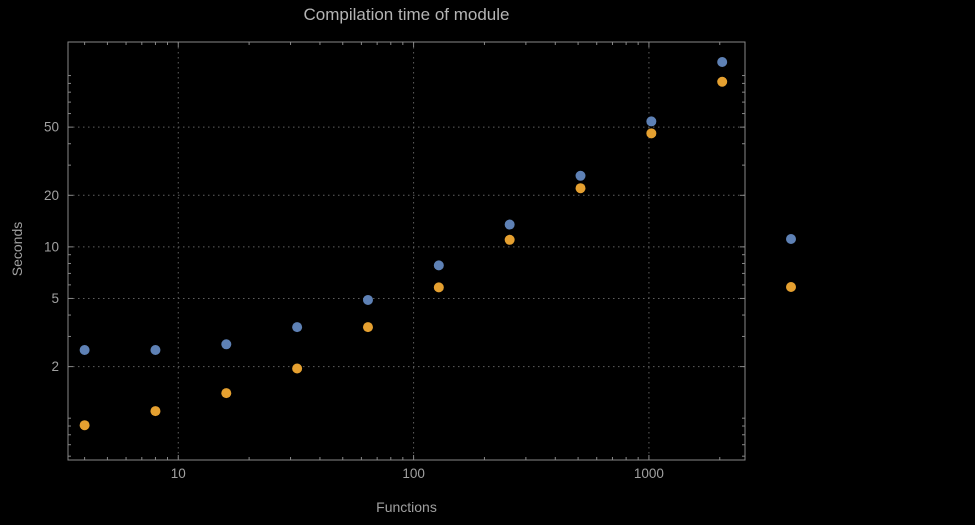 The width and height of the screenshot is (975, 525). Describe the element at coordinates (178, 473) in the screenshot. I see `x-tick-label: 10` at that location.